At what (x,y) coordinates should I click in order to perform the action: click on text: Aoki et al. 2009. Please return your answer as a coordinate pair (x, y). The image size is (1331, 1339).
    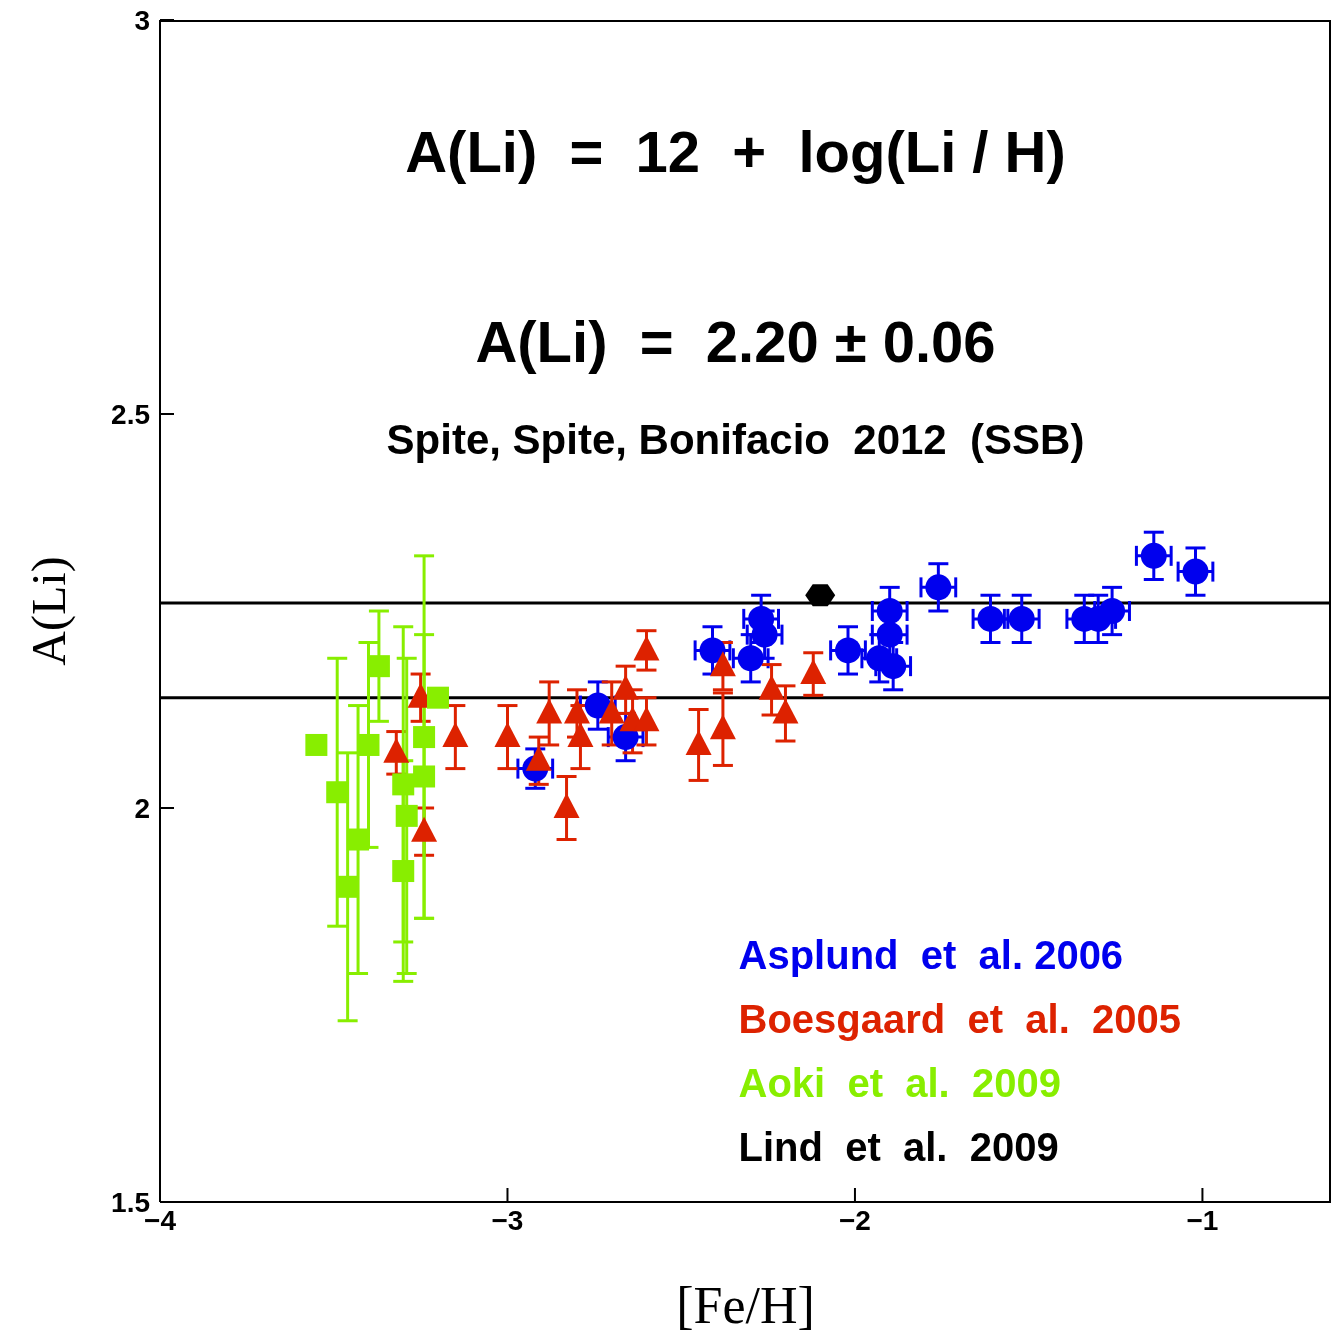
    Looking at the image, I should click on (900, 1083).